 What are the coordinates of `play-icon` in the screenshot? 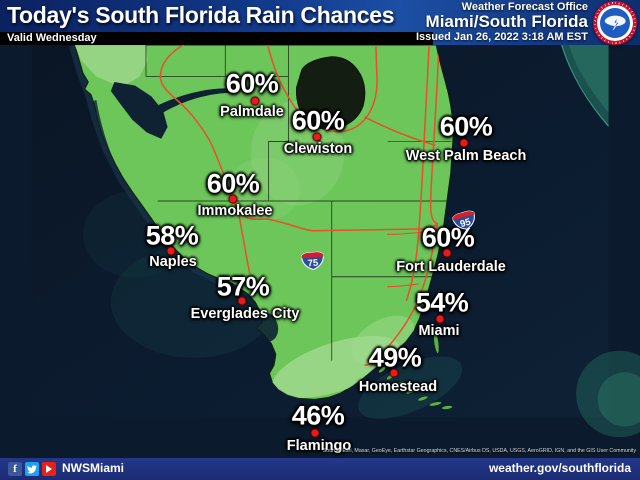 It's located at (49, 469).